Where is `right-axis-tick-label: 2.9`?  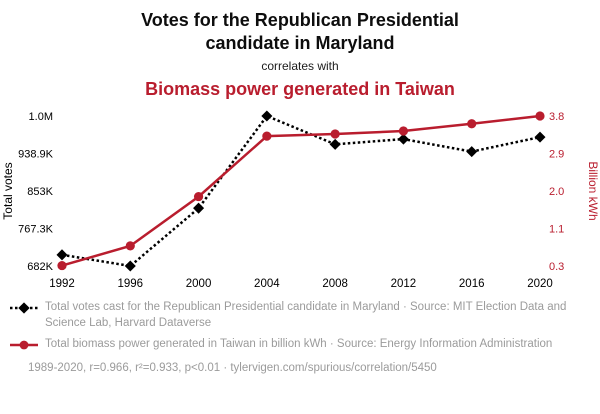 right-axis-tick-label: 2.9 is located at coordinates (556, 155).